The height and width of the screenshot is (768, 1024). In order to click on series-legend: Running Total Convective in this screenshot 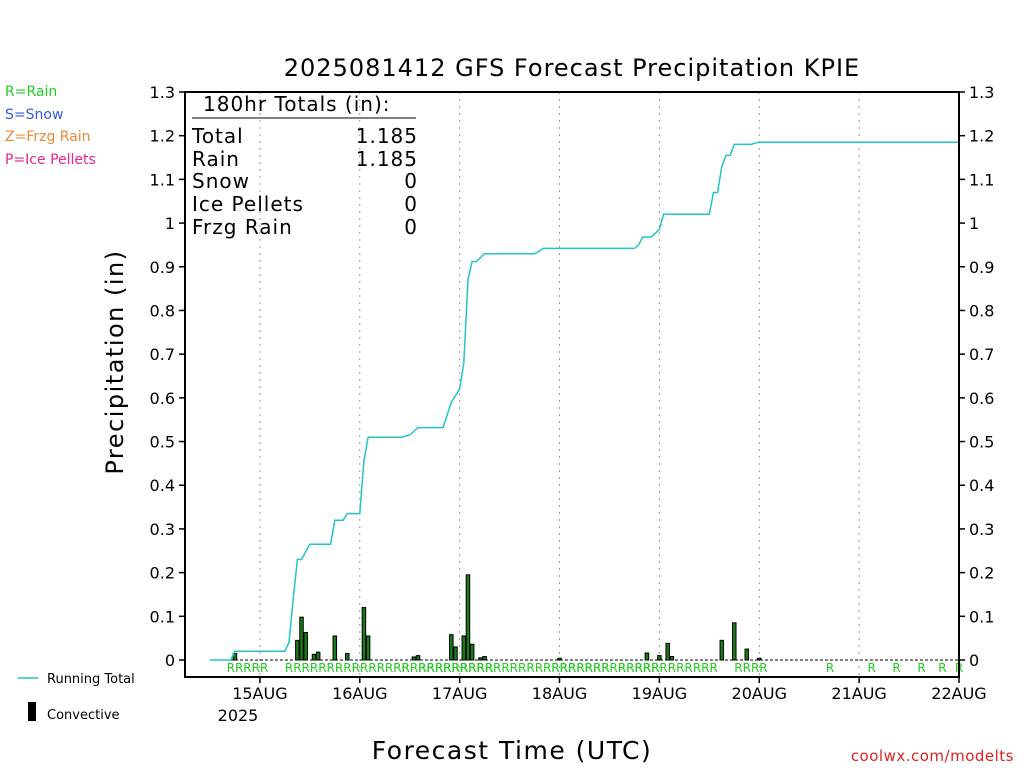, I will do `click(76, 697)`.